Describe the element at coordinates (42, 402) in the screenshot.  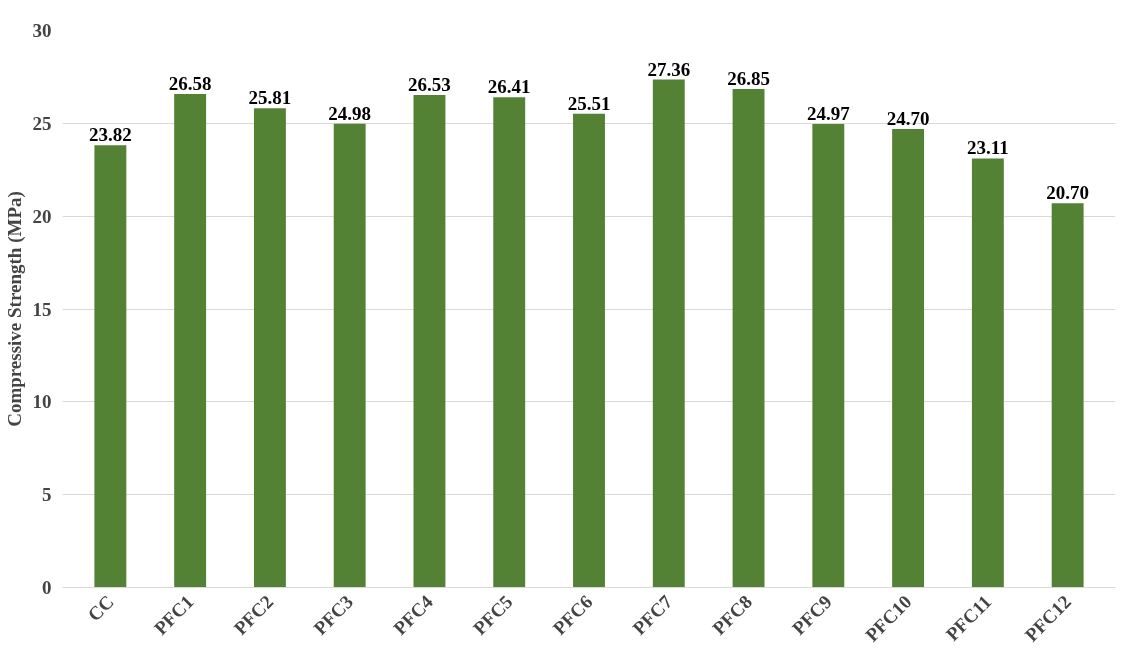
I see `y-tick-label: 10` at that location.